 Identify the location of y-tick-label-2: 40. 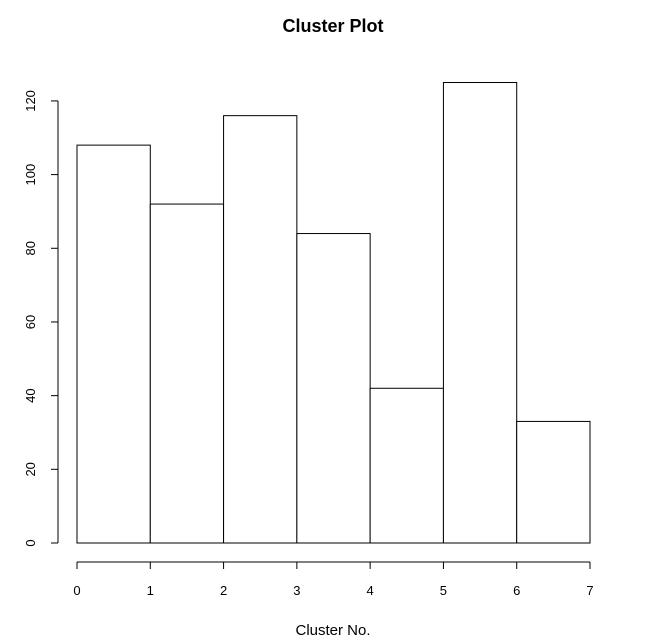
(30, 395).